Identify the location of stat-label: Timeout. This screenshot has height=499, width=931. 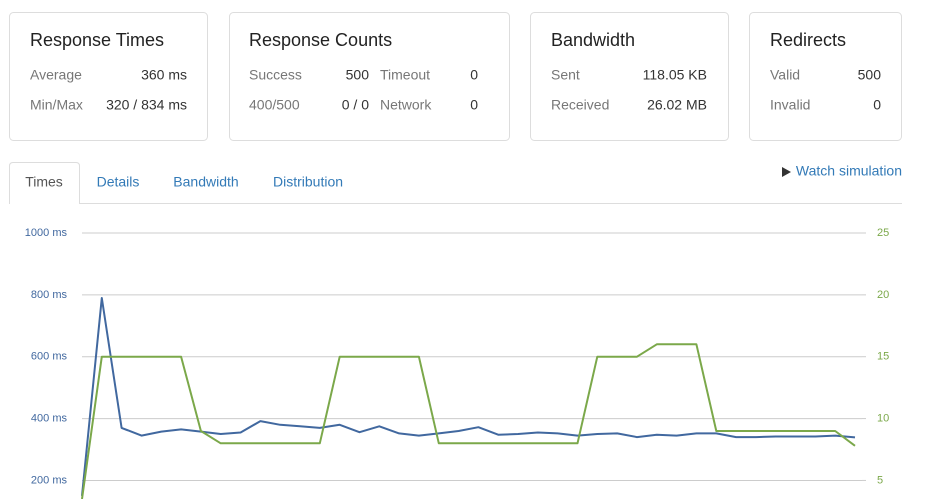
(405, 75).